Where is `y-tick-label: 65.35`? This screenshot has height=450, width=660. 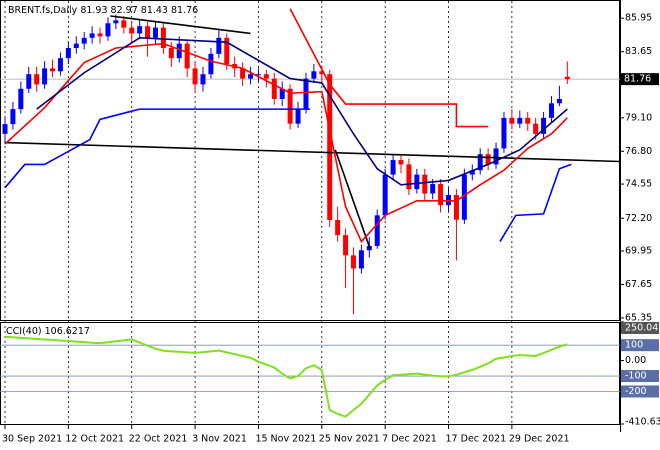 y-tick-label: 65.35 is located at coordinates (638, 317).